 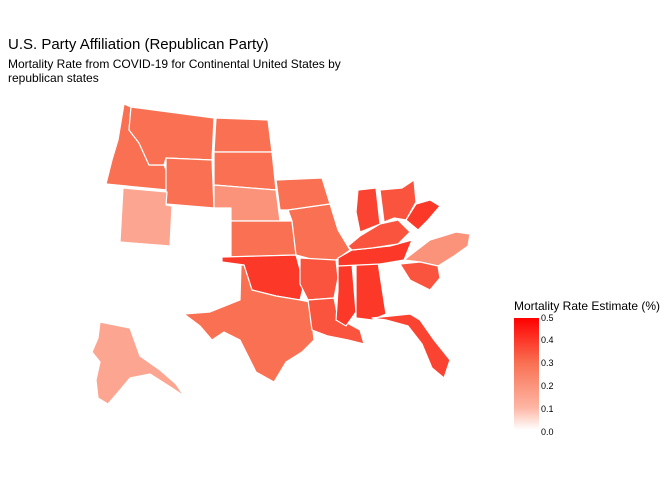 I want to click on legend-tick-1: 0.1, so click(x=547, y=409).